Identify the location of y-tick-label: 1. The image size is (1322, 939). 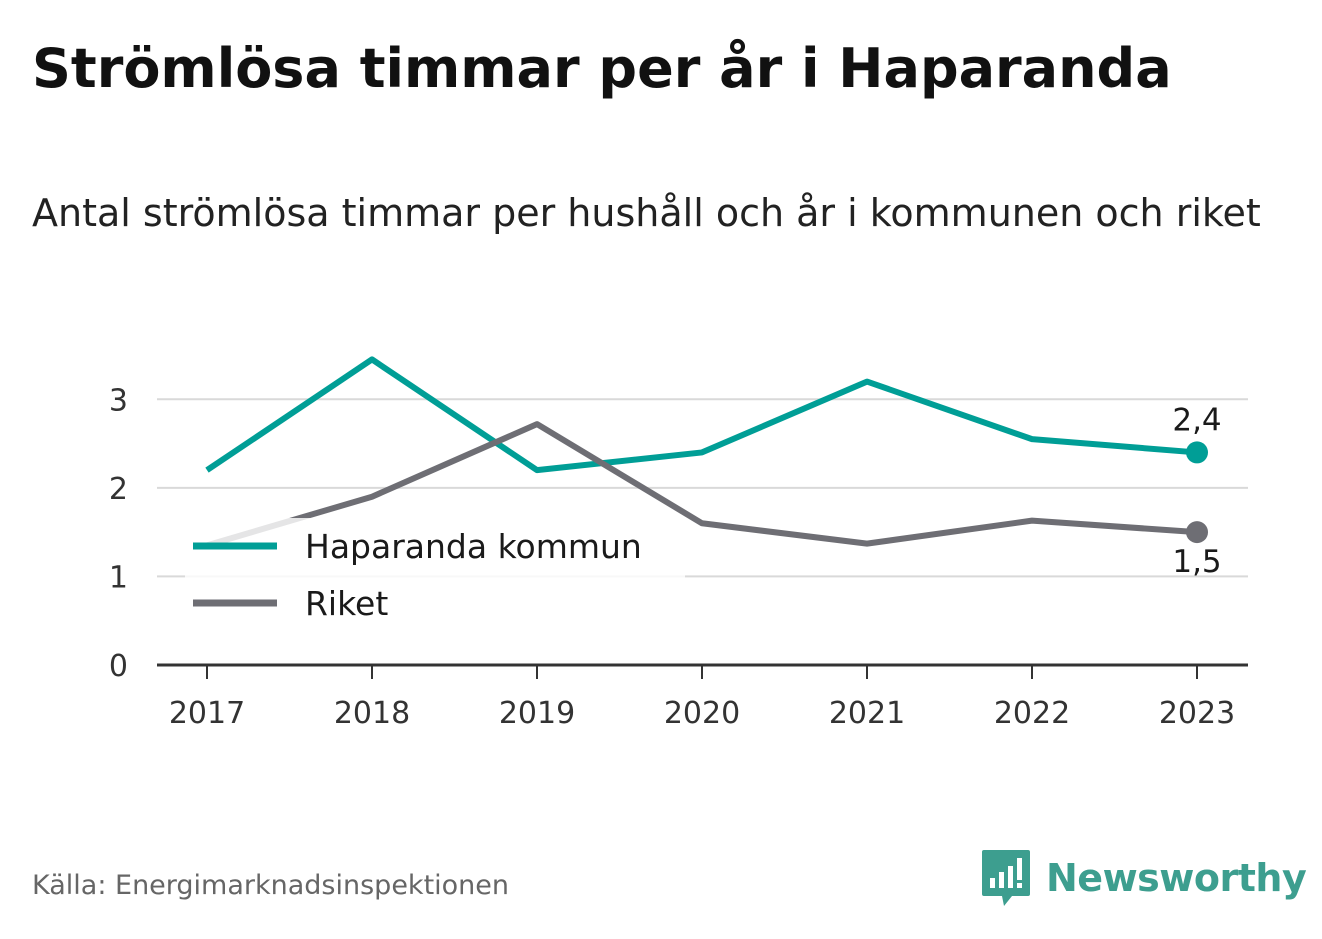
(118, 577).